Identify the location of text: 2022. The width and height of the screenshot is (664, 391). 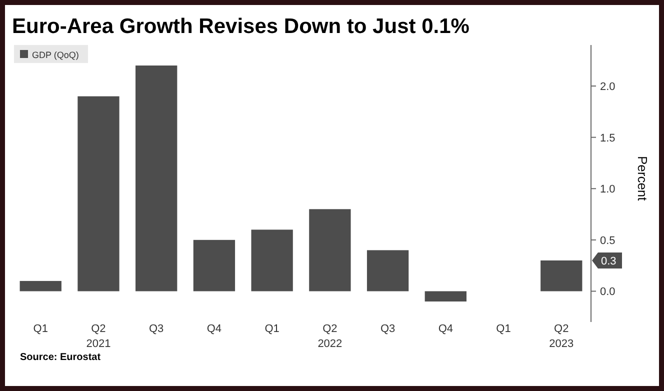
(330, 344).